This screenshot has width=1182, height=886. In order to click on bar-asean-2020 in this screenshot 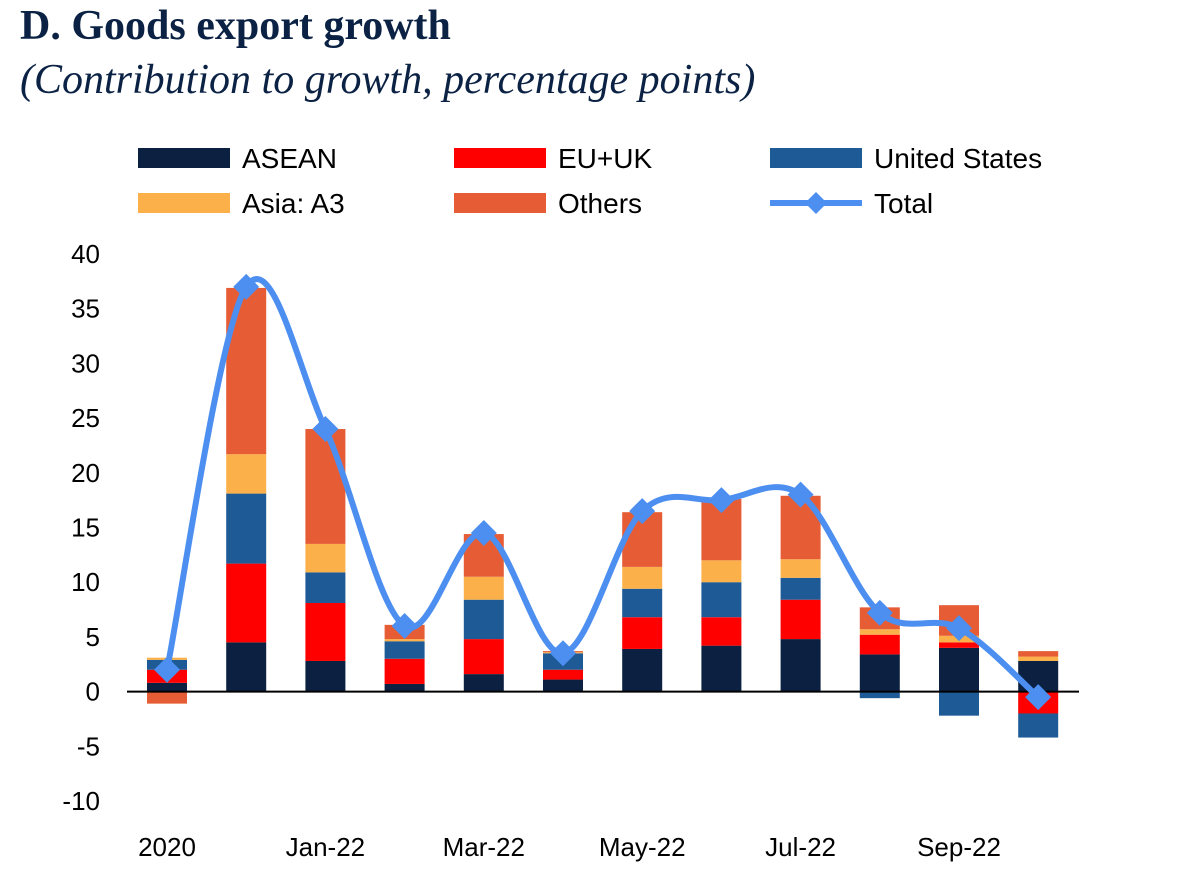, I will do `click(167, 687)`.